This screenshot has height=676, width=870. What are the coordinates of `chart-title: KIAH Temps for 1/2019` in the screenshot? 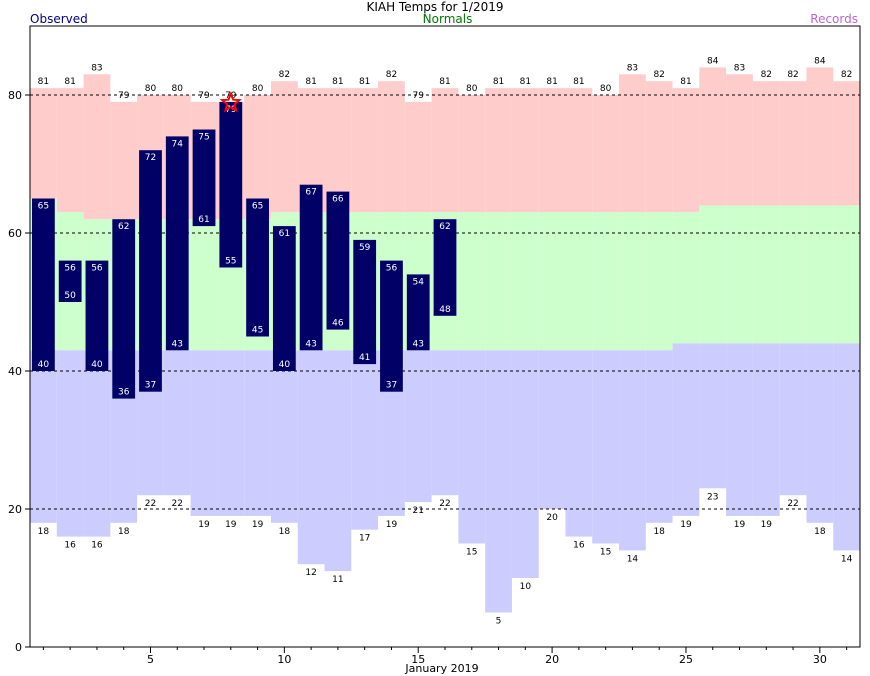 It's located at (435, 7).